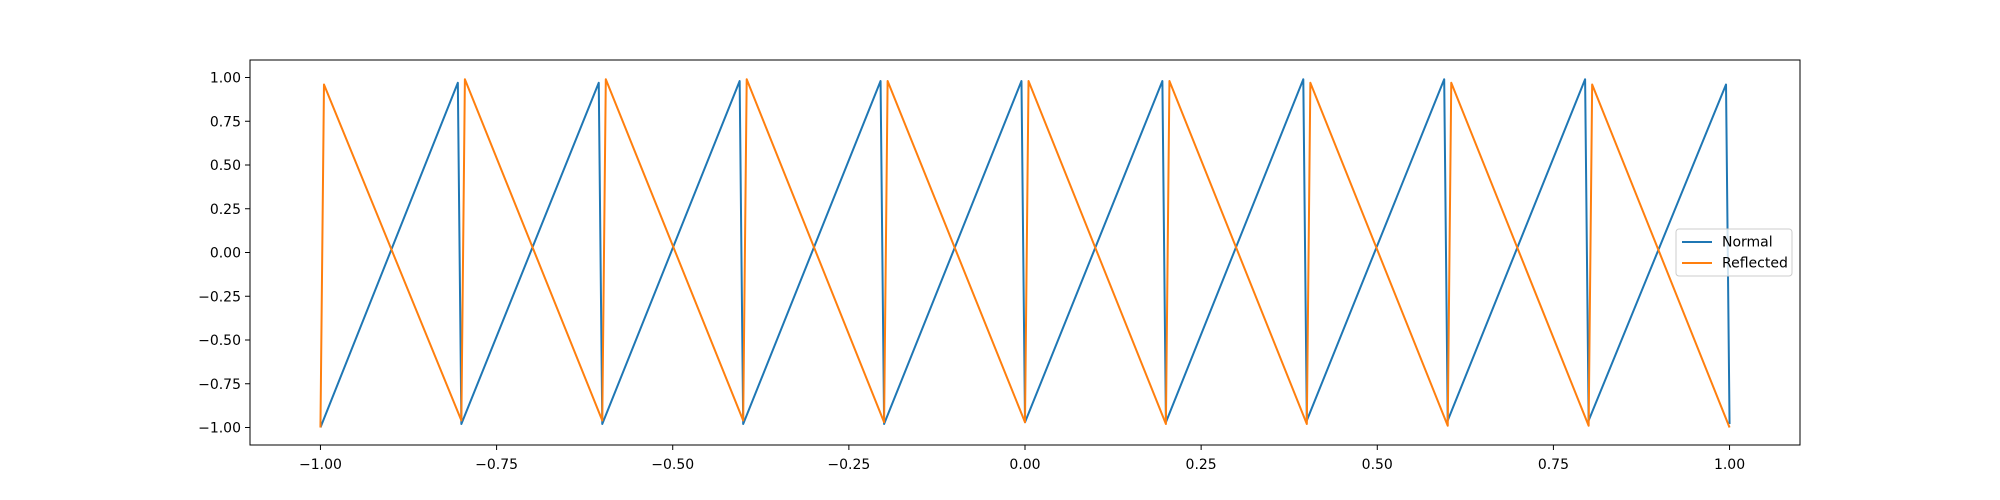 This screenshot has height=500, width=2000. I want to click on x-tick-label: −0.25, so click(848, 465).